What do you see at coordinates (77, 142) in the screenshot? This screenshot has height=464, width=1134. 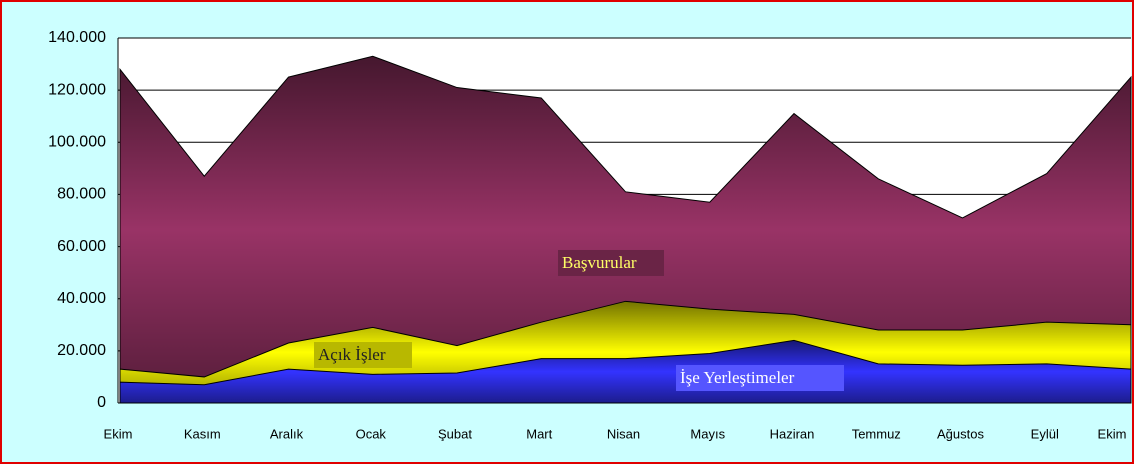 I see `y-tick-label: 100.000` at bounding box center [77, 142].